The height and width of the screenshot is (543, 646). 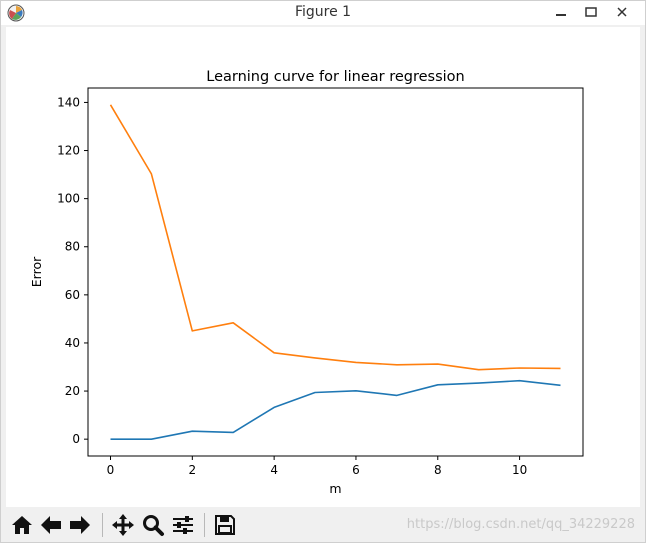 I want to click on window-title: Figure 1, so click(x=323, y=12).